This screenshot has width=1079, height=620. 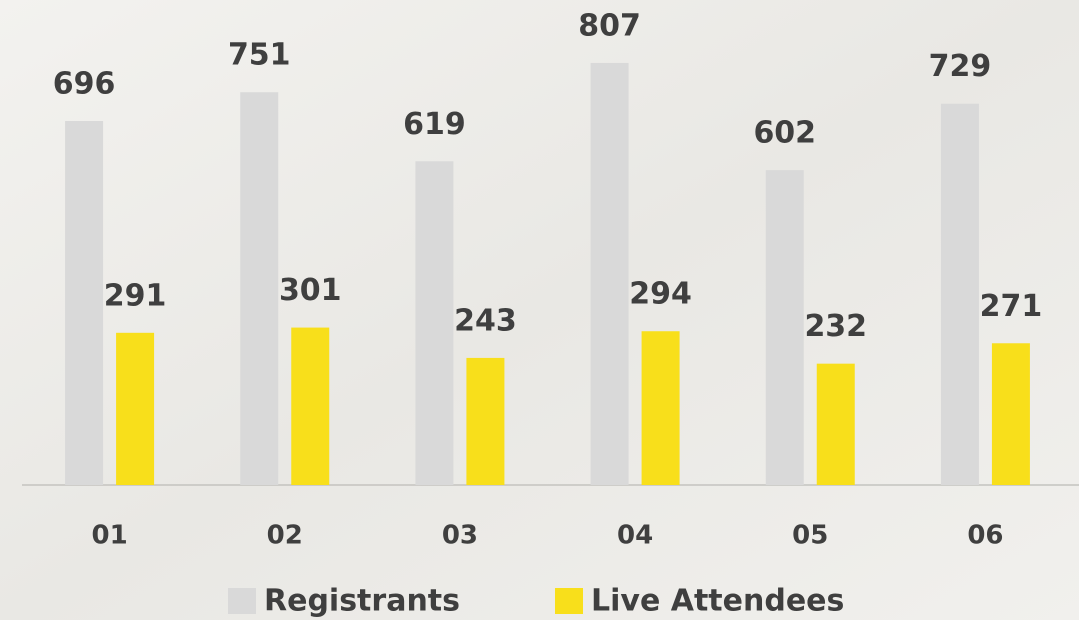 What do you see at coordinates (660, 294) in the screenshot?
I see `data-label: 294` at bounding box center [660, 294].